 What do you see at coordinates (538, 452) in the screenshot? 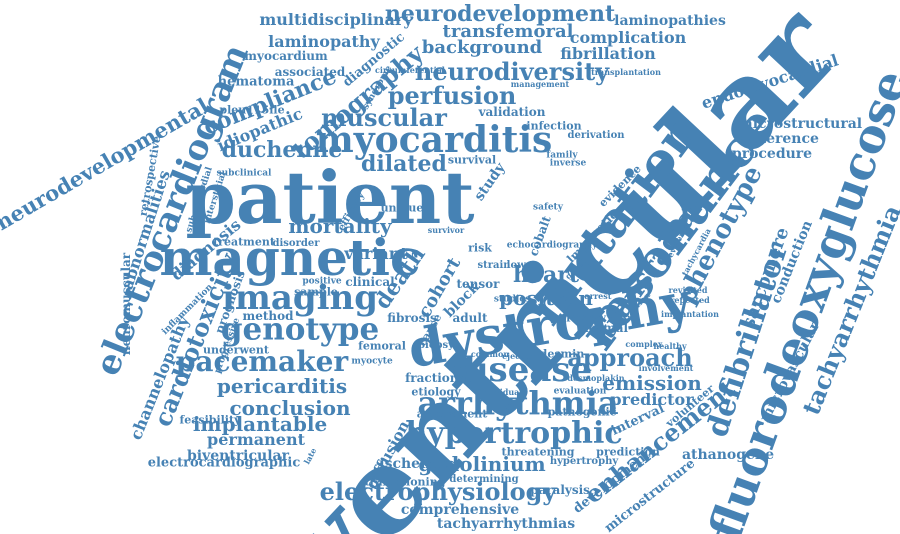
I see `cloud-word: threatening` at bounding box center [538, 452].